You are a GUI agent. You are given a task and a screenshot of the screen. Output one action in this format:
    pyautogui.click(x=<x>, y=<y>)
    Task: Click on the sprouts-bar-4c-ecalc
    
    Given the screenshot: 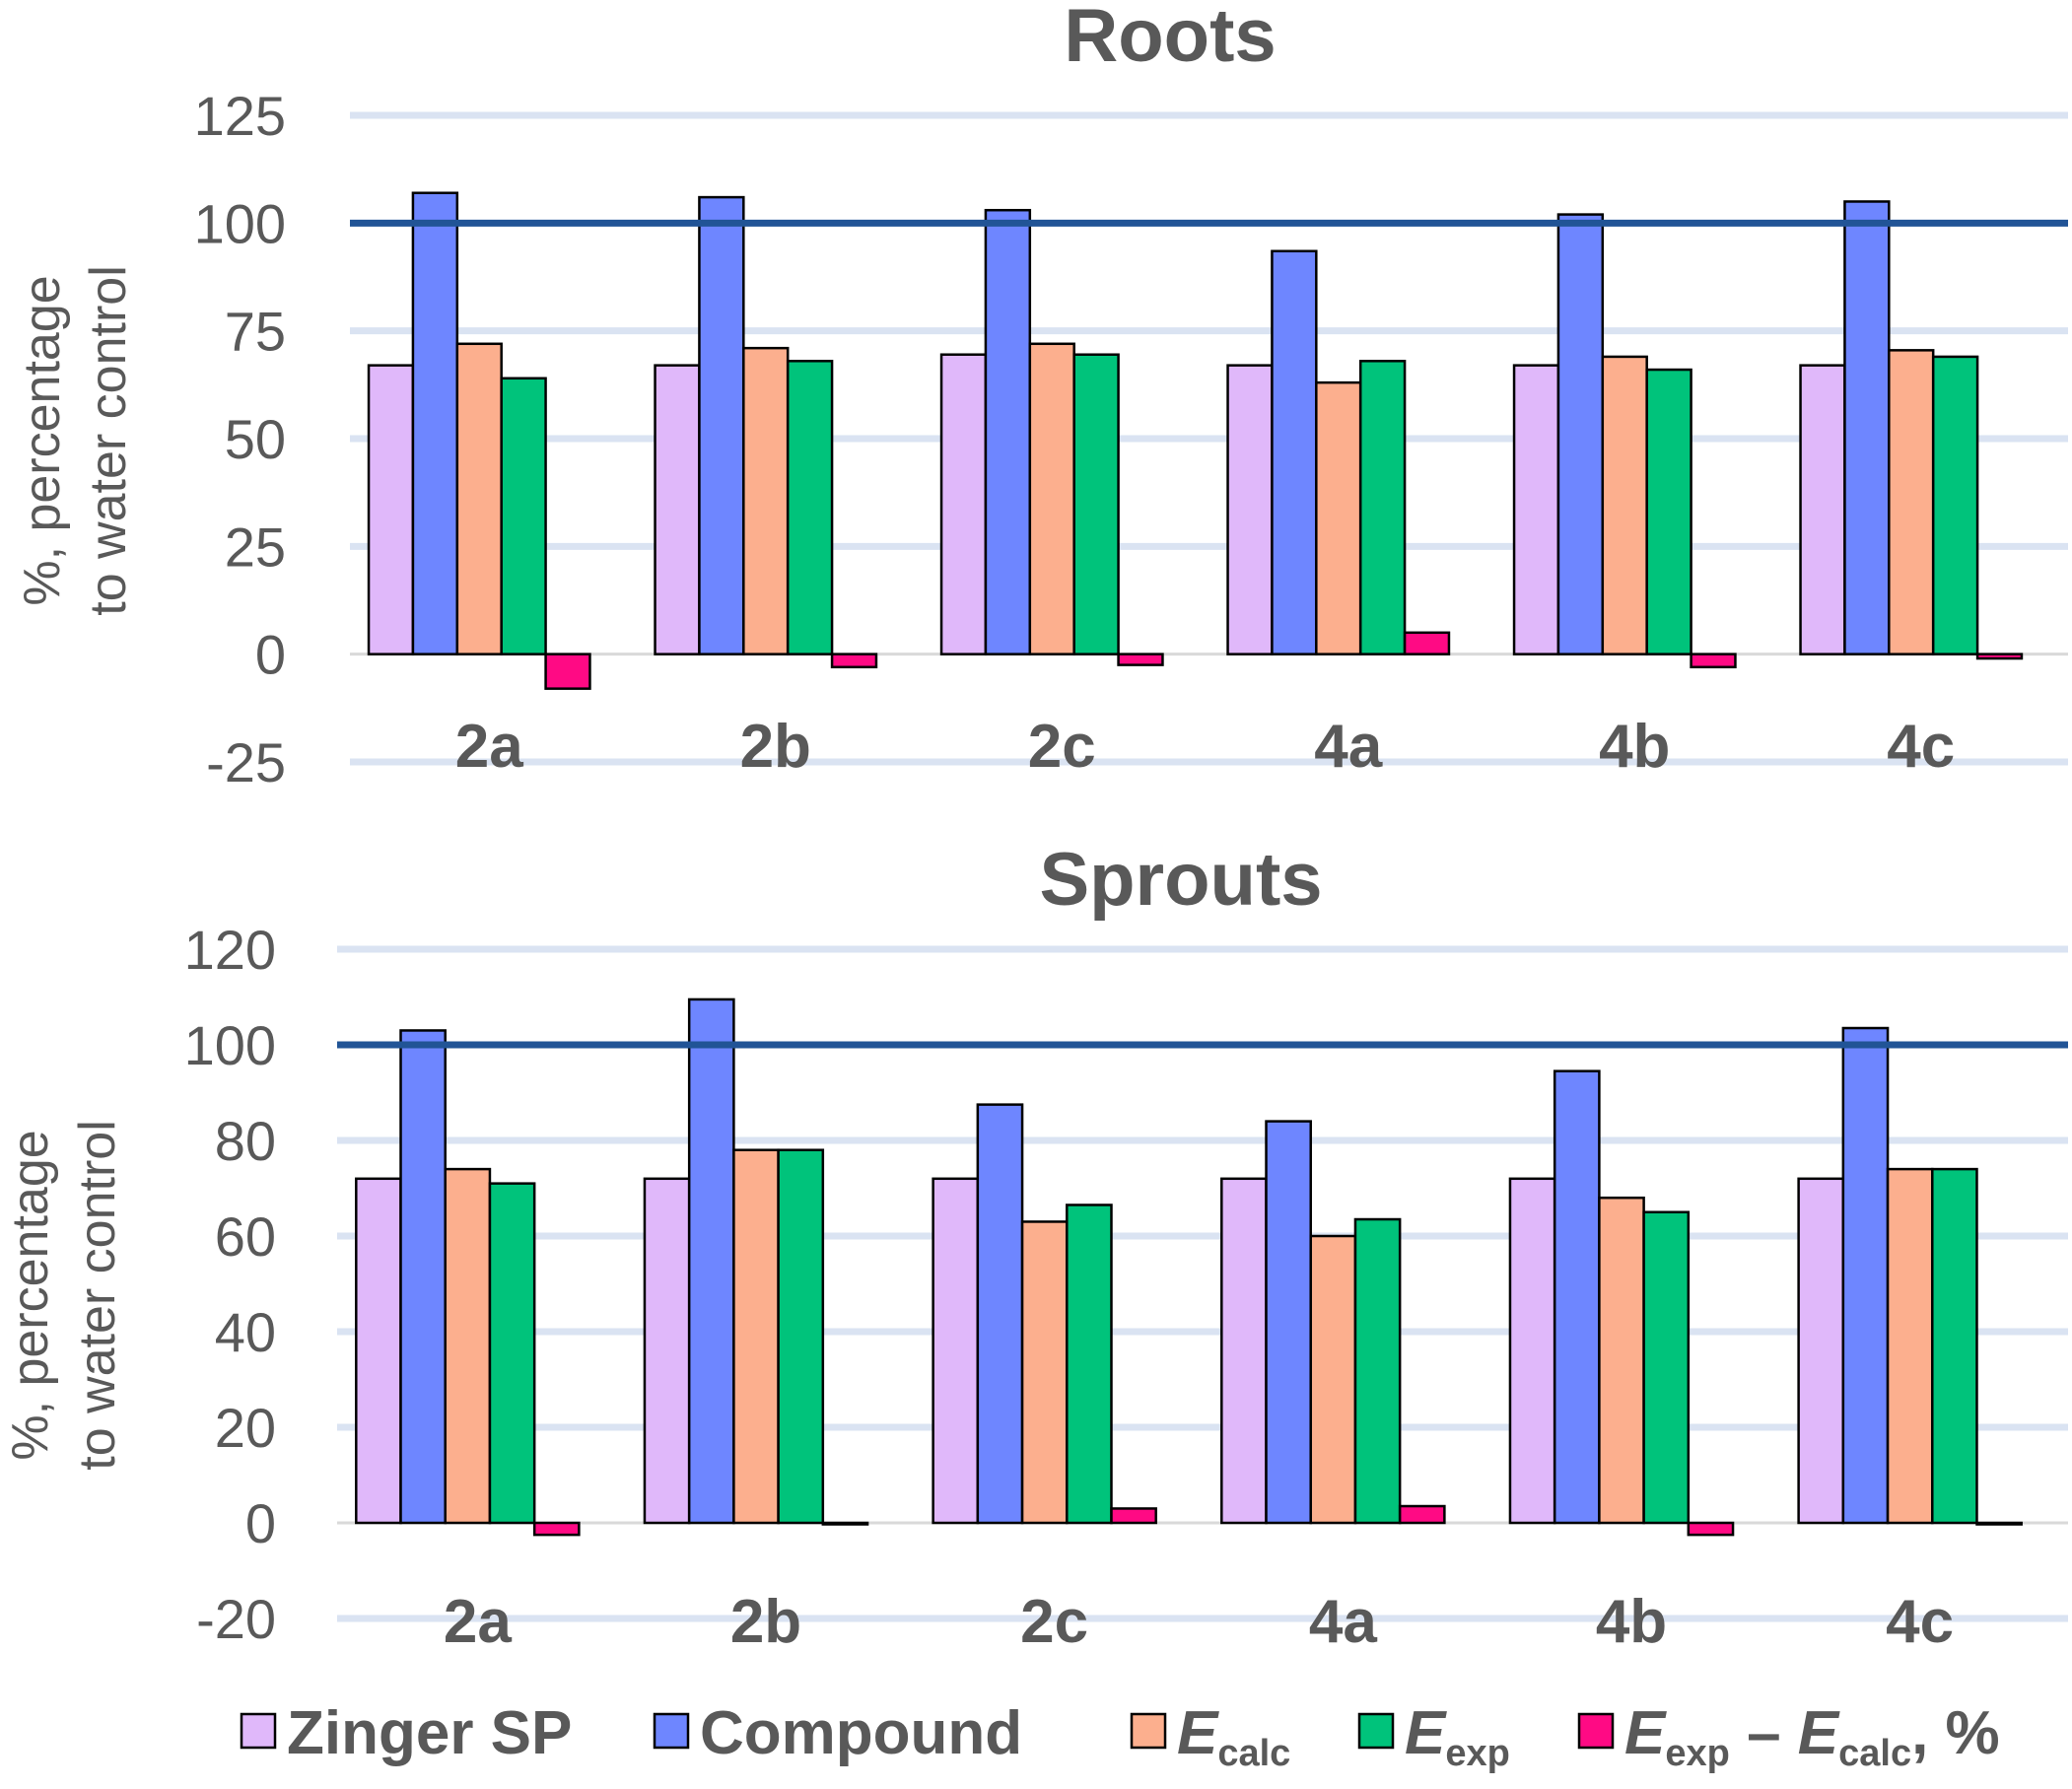 What is the action you would take?
    pyautogui.click(x=1910, y=1346)
    